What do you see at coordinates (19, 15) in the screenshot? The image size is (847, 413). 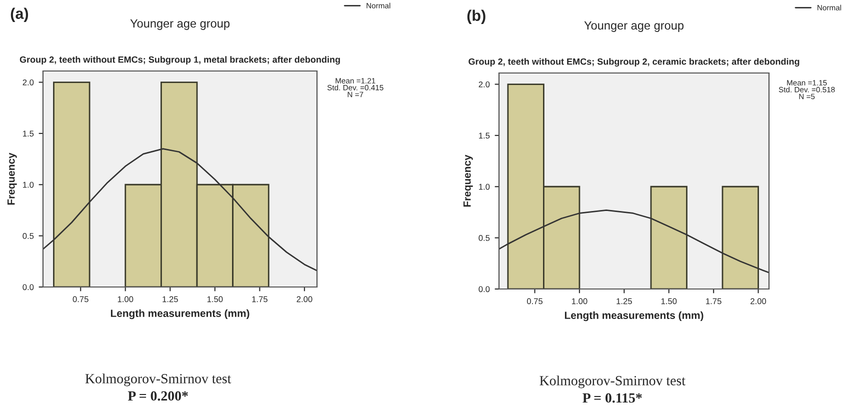 I see `text: (a)` at bounding box center [19, 15].